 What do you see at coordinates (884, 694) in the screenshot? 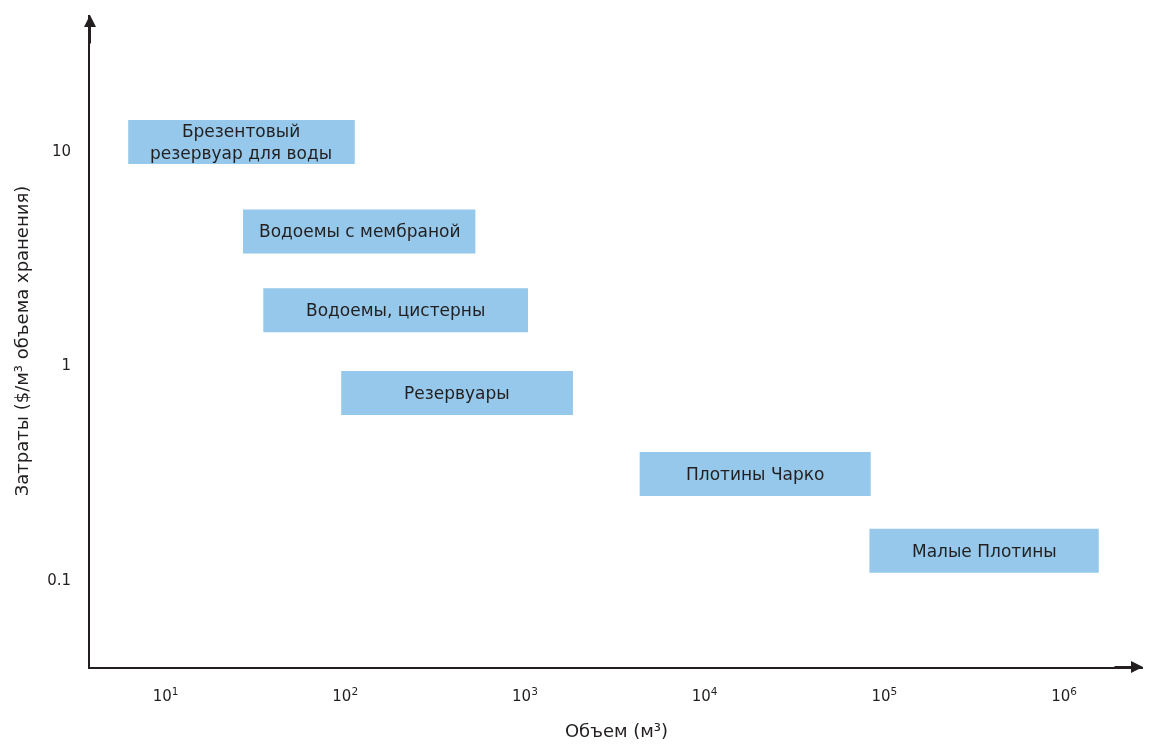
I see `x-tick-label: 10$^{5}$` at bounding box center [884, 694].